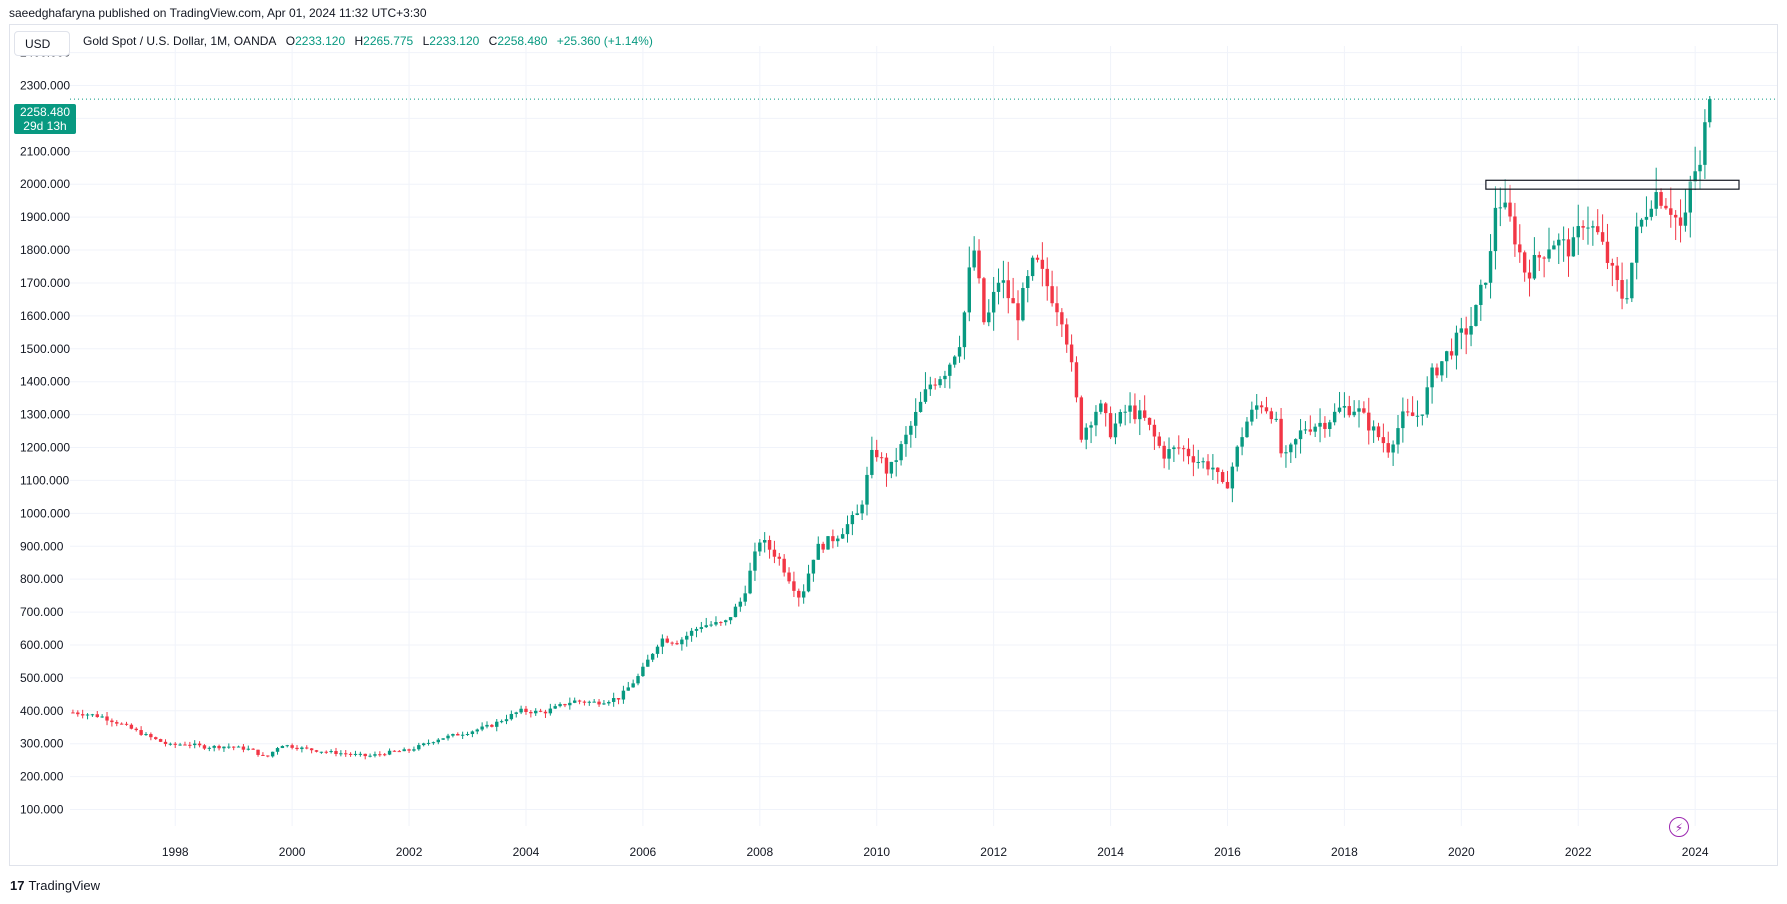 The image size is (1787, 904). Describe the element at coordinates (1578, 852) in the screenshot. I see `x-tick-label: 2022` at that location.